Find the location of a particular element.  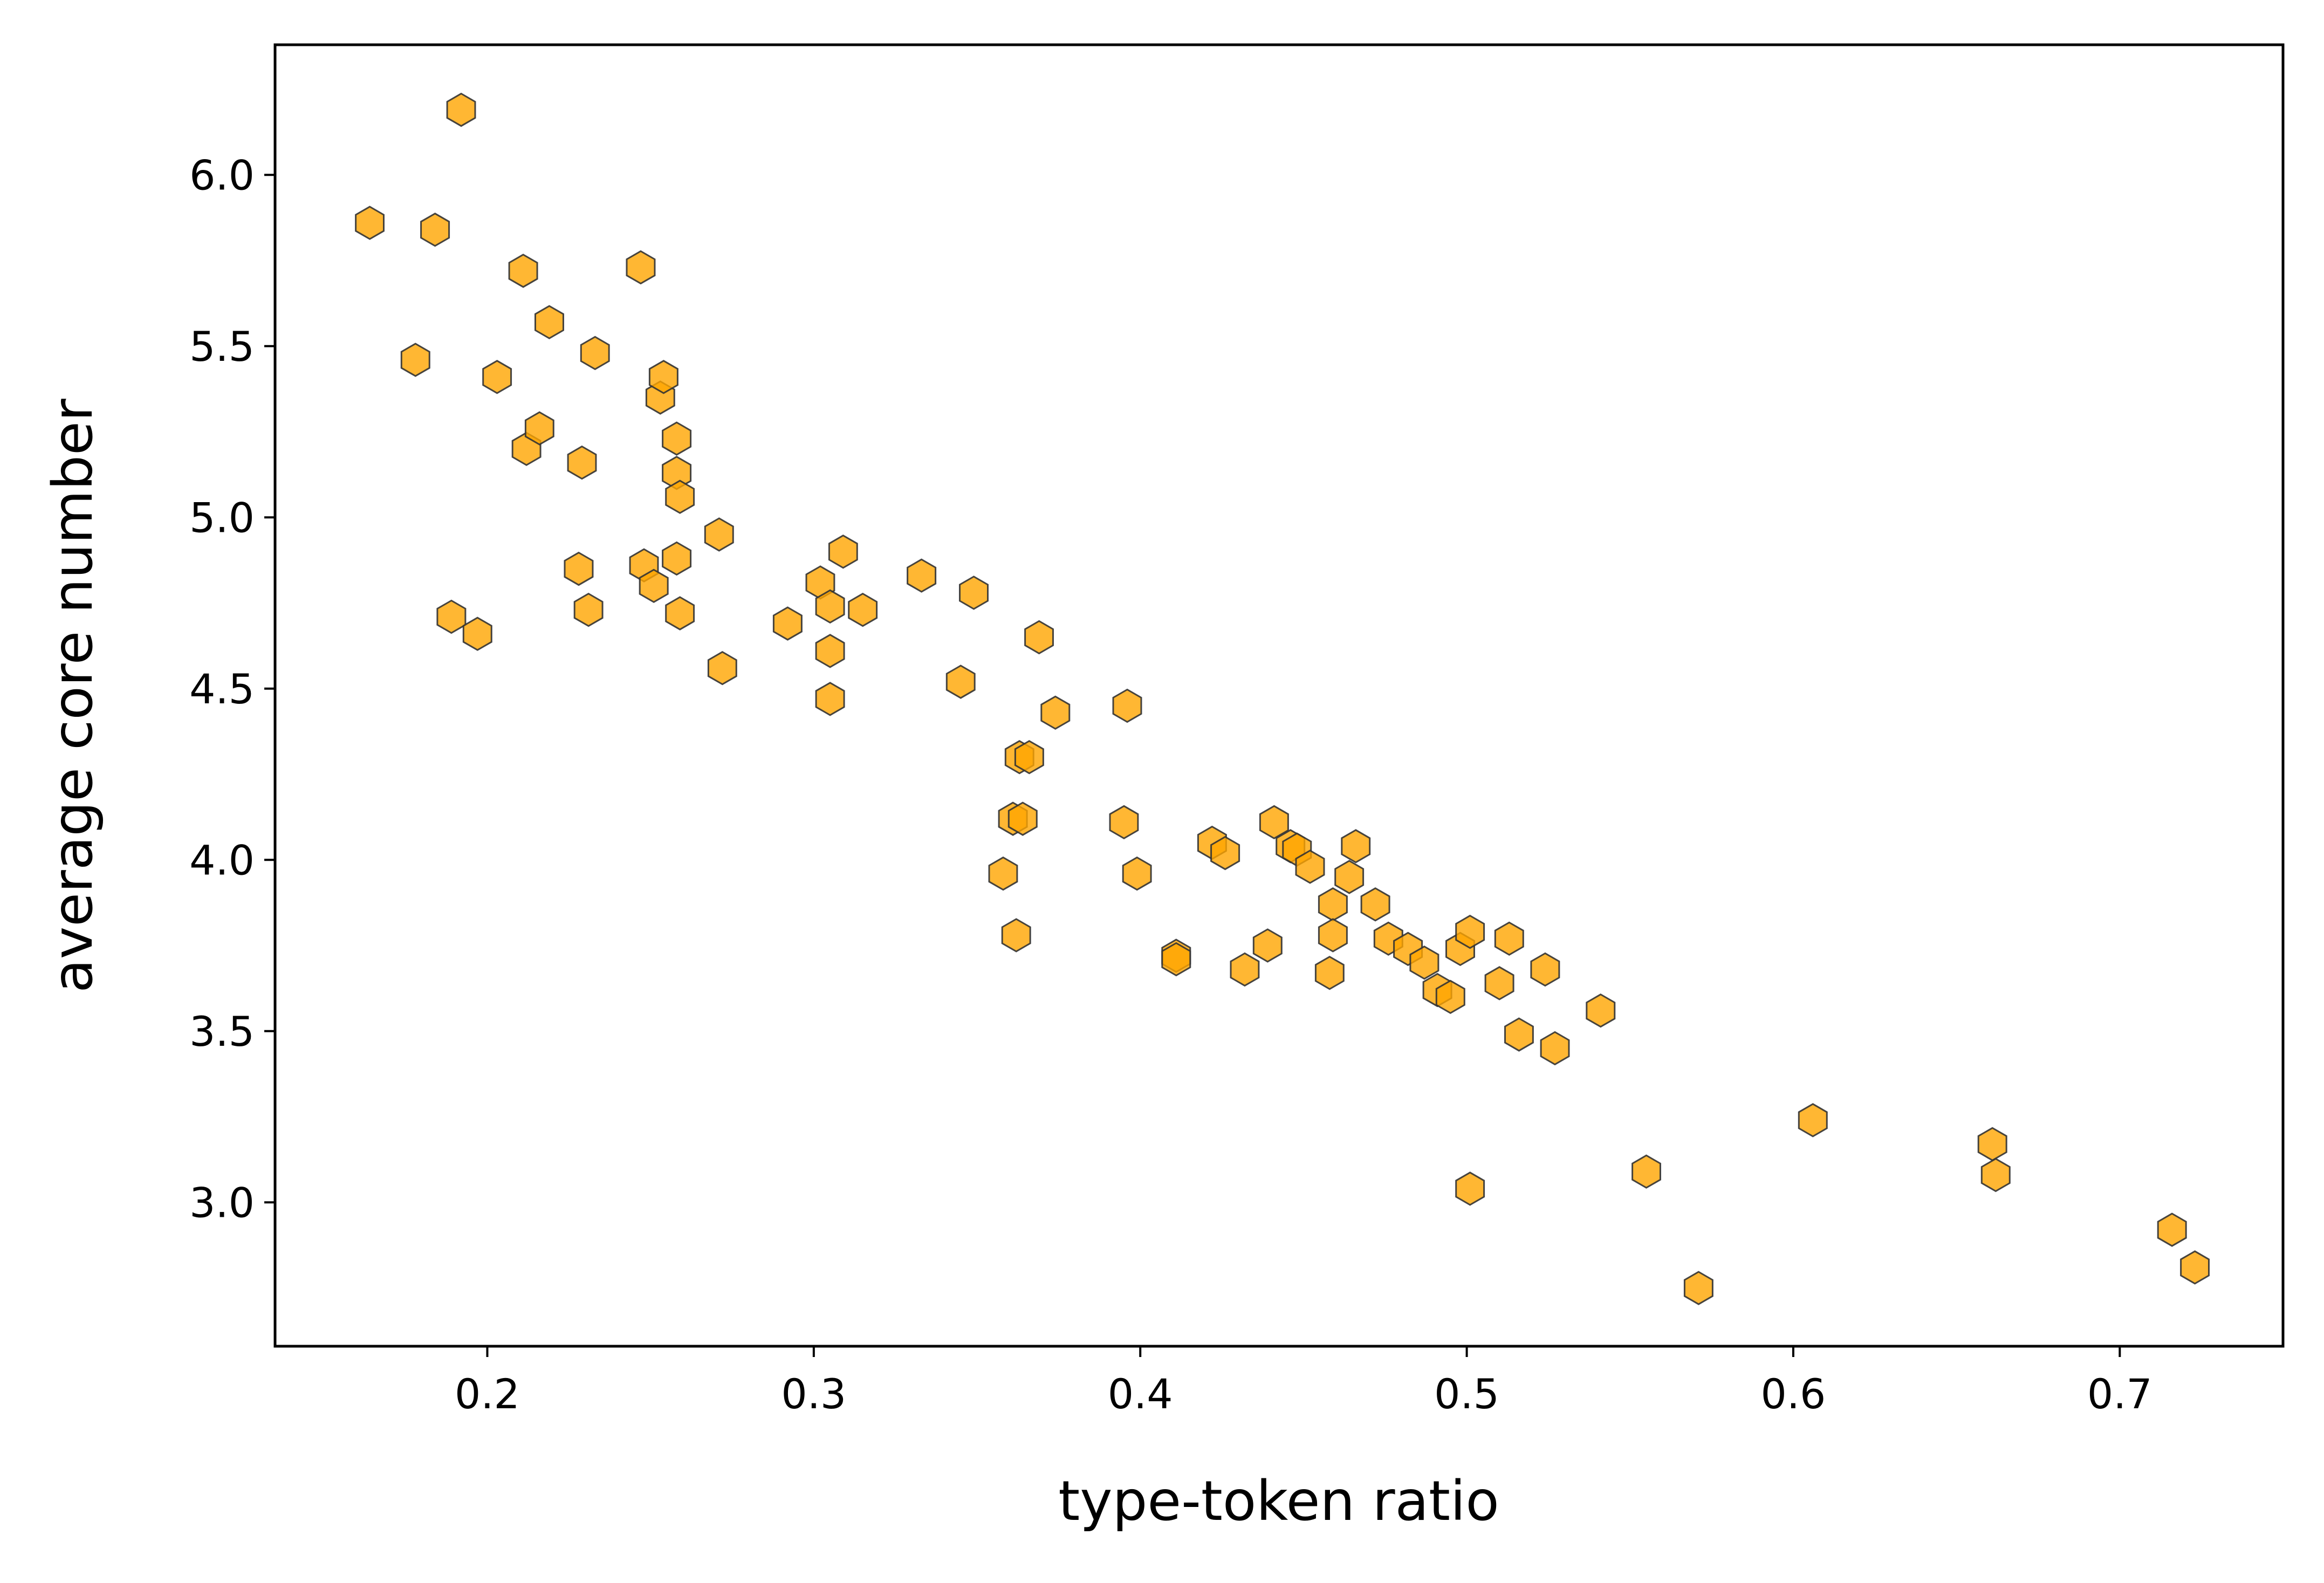

y-axis-label: average core number is located at coordinates (73, 695).